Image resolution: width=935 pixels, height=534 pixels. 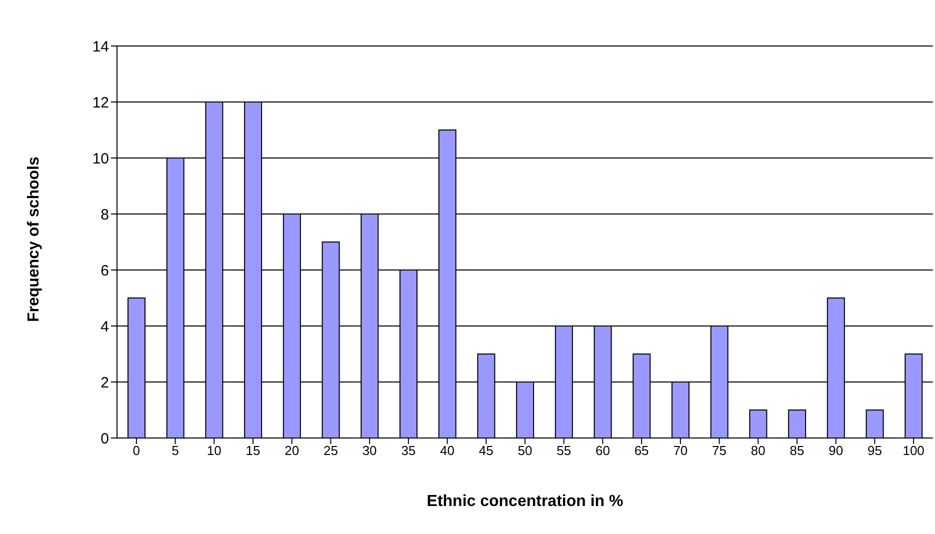 What do you see at coordinates (641, 450) in the screenshot?
I see `x-tick-label: 65` at bounding box center [641, 450].